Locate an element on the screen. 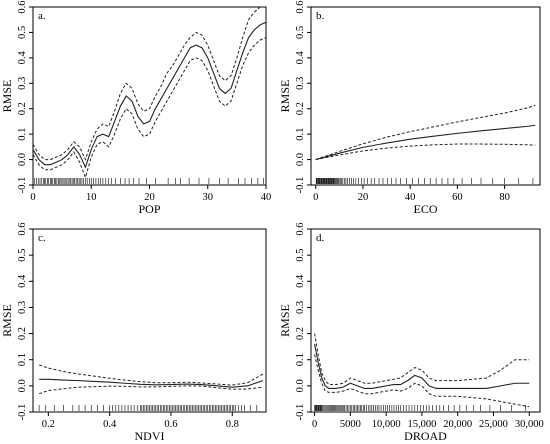 Image resolution: width=550 pixels, height=444 pixels. x-axis-title: DROAD is located at coordinates (425, 436).